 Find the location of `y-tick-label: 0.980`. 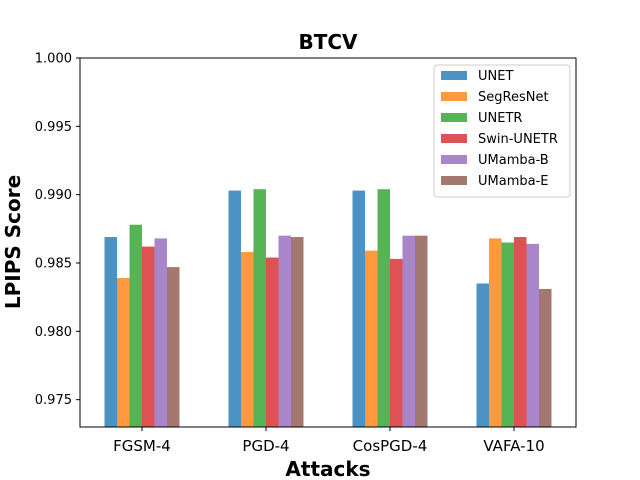

y-tick-label: 0.980 is located at coordinates (53, 332).